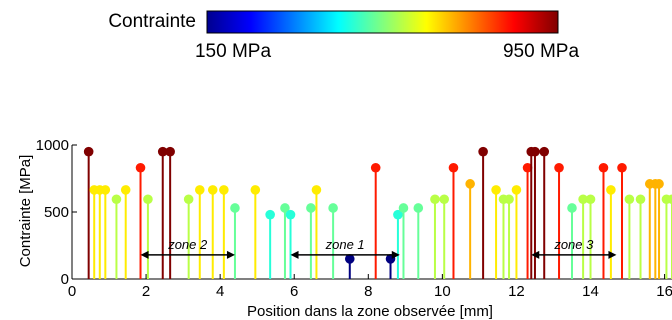 The image size is (672, 320). I want to click on x-tick-label: 6, so click(294, 291).